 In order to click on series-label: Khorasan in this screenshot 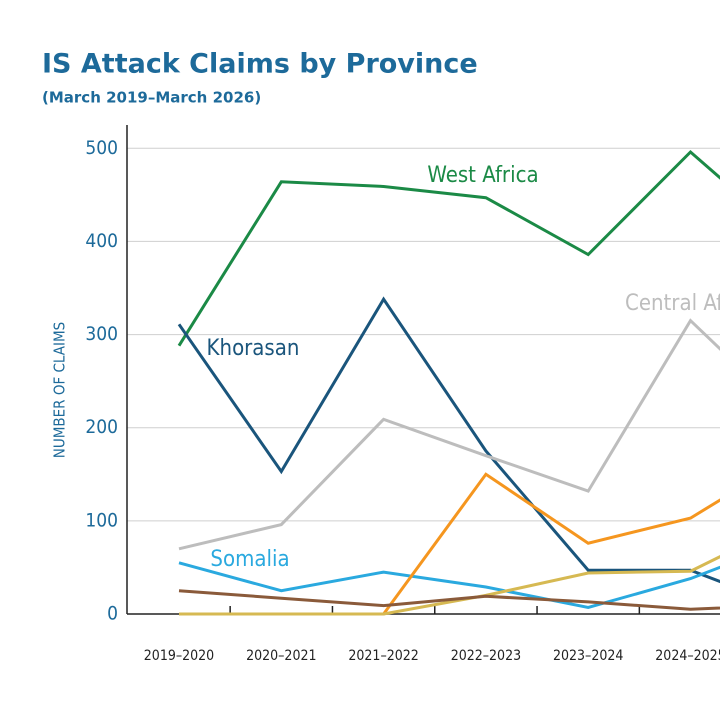, I will do `click(253, 348)`.